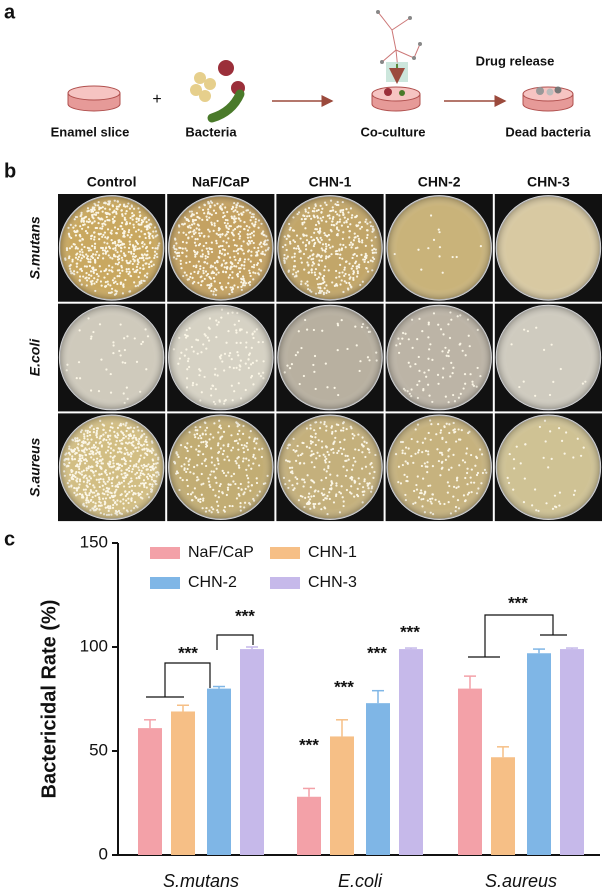 The width and height of the screenshot is (609, 896). Describe the element at coordinates (94, 645) in the screenshot. I see `y-tick-label: 100` at that location.